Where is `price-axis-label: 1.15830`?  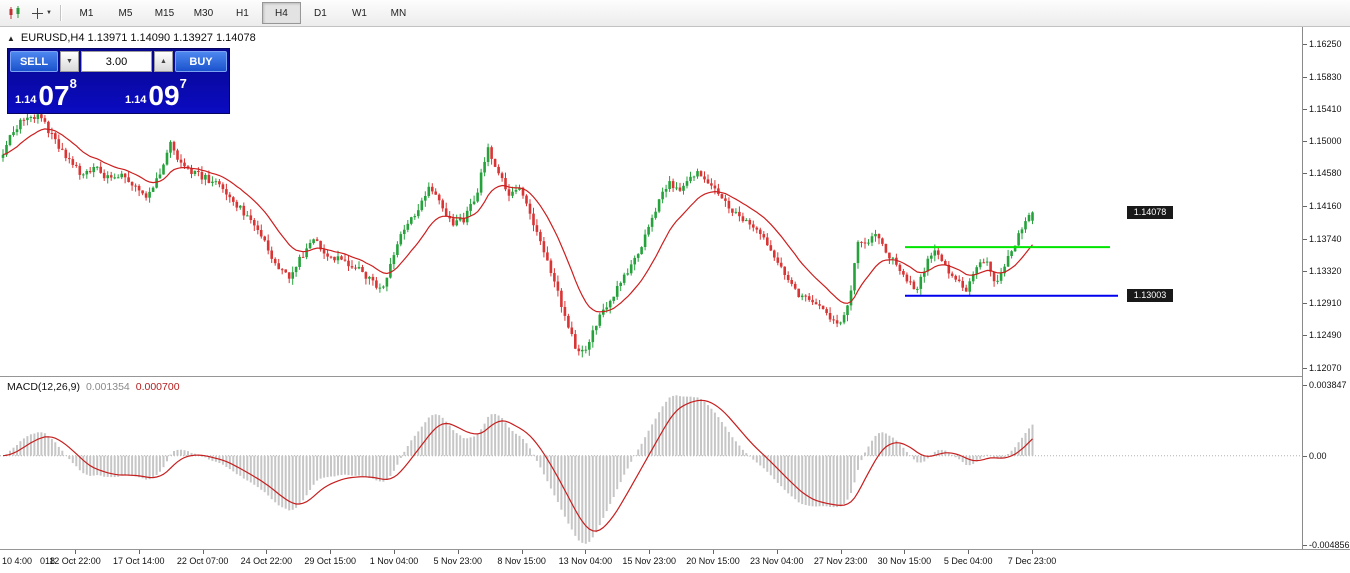 price-axis-label: 1.15830 is located at coordinates (1325, 76).